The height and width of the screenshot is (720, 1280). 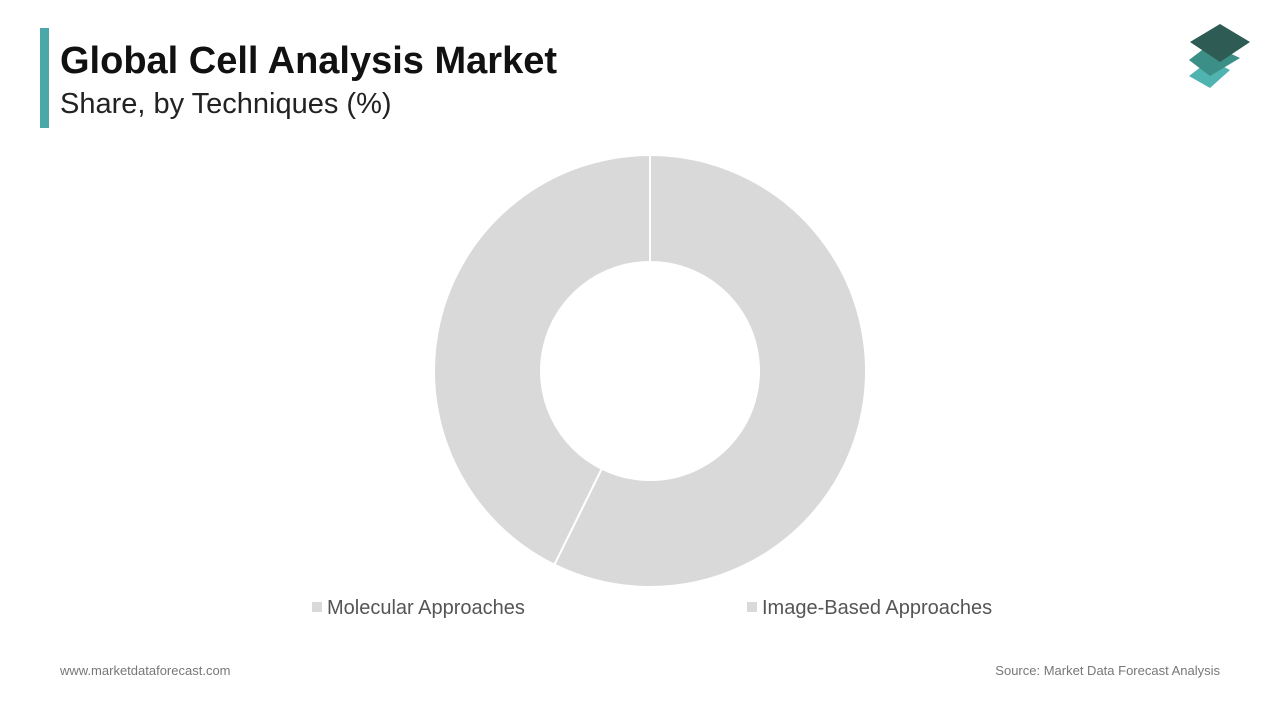 What do you see at coordinates (145, 670) in the screenshot?
I see `footer-website: www.marketdataforecast.com` at bounding box center [145, 670].